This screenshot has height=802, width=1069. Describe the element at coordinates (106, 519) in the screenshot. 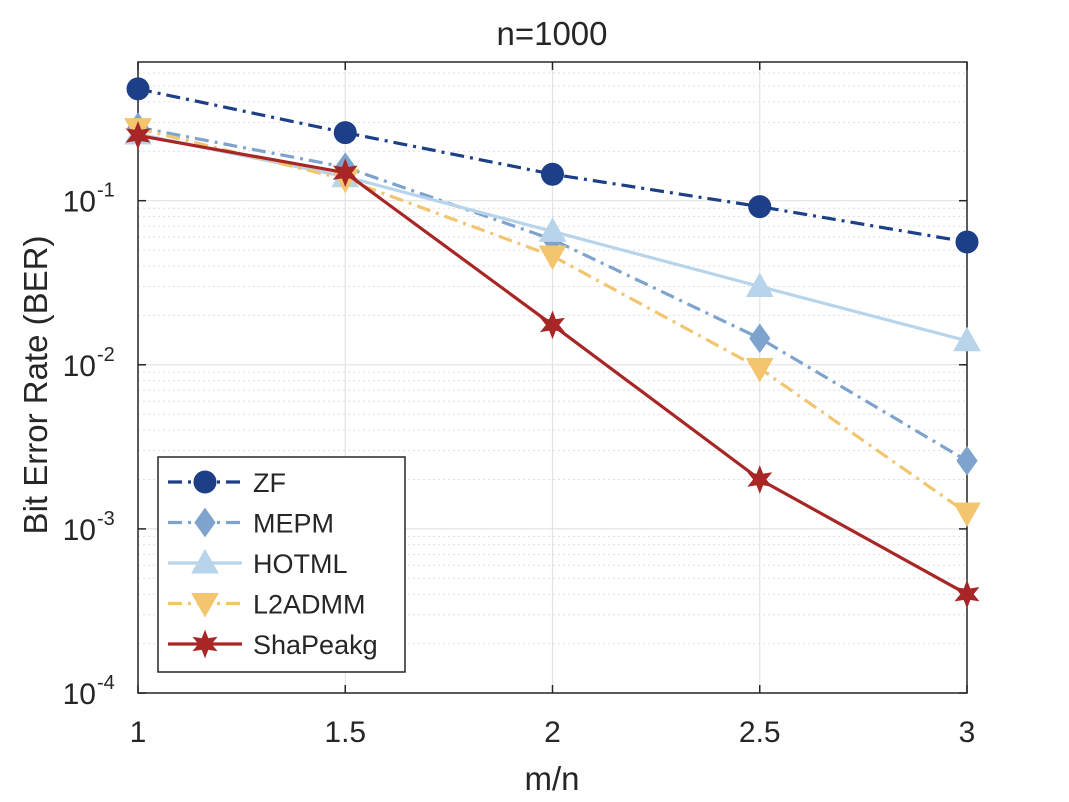

I see `y-tick-exponent: -3` at that location.